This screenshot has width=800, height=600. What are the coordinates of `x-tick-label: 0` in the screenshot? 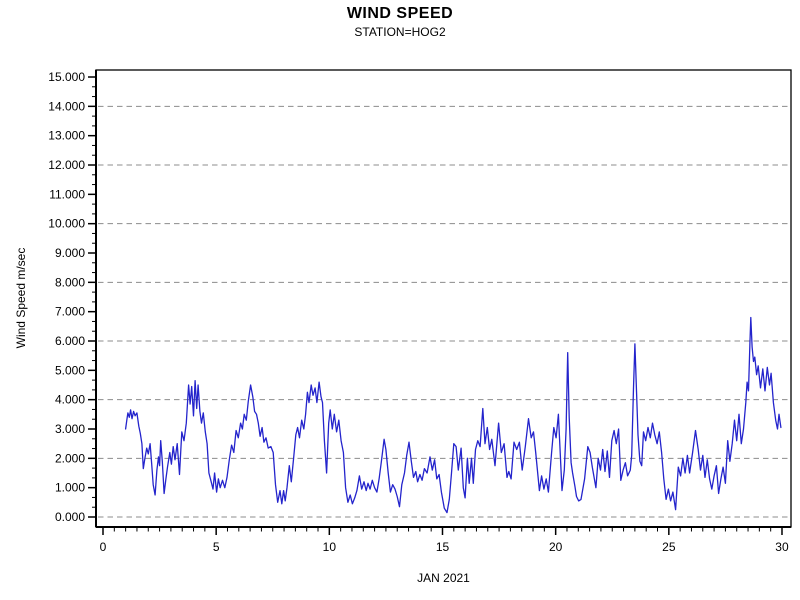 It's located at (103, 547).